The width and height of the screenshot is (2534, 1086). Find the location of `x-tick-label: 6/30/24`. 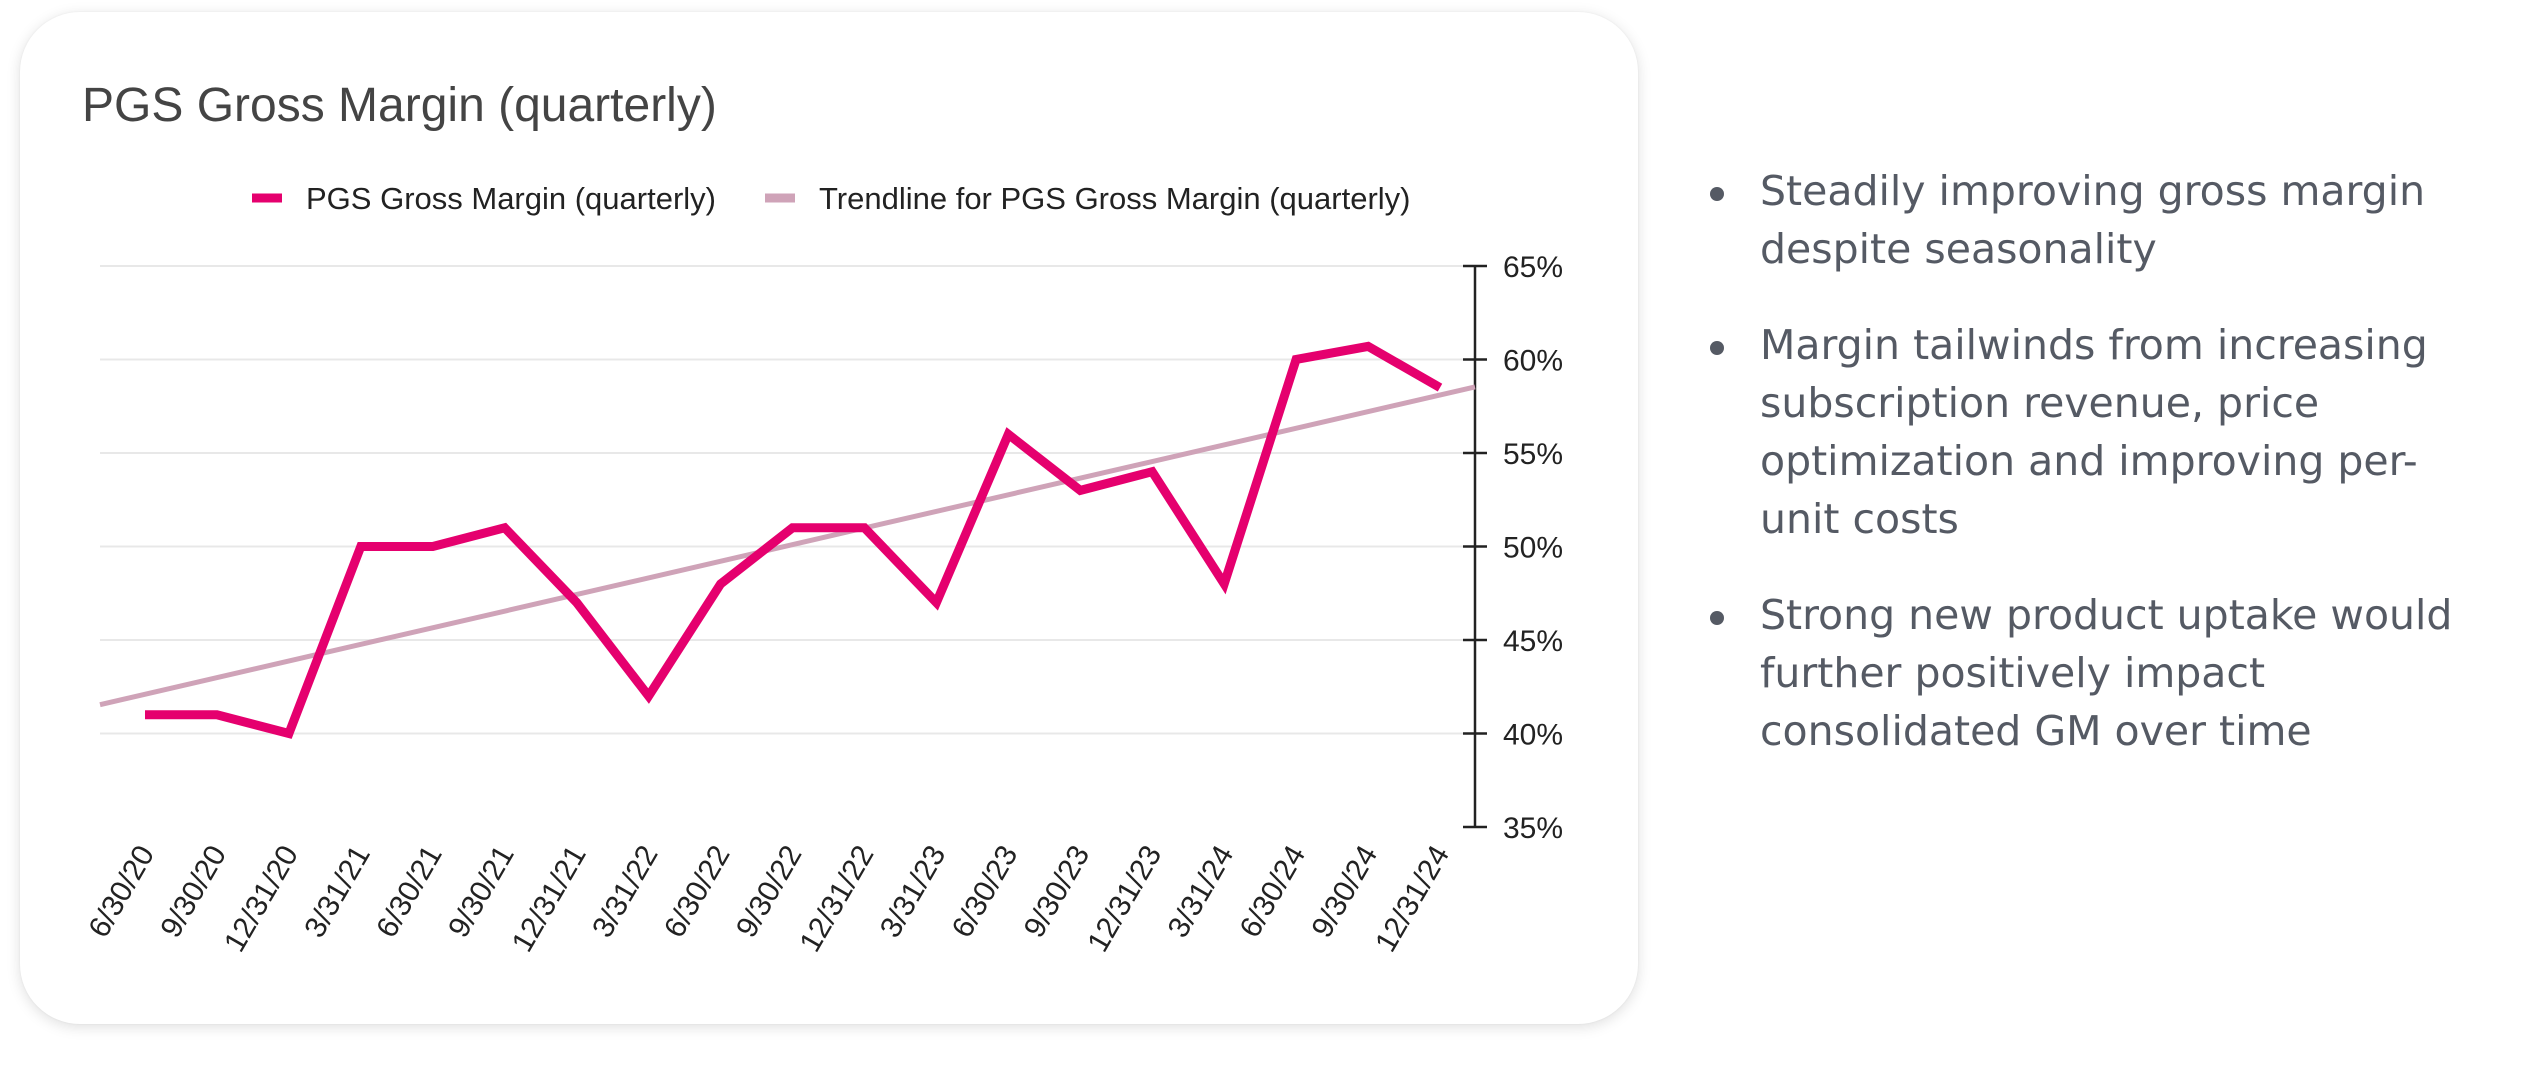

x-tick-label: 6/30/24 is located at coordinates (1273, 891).